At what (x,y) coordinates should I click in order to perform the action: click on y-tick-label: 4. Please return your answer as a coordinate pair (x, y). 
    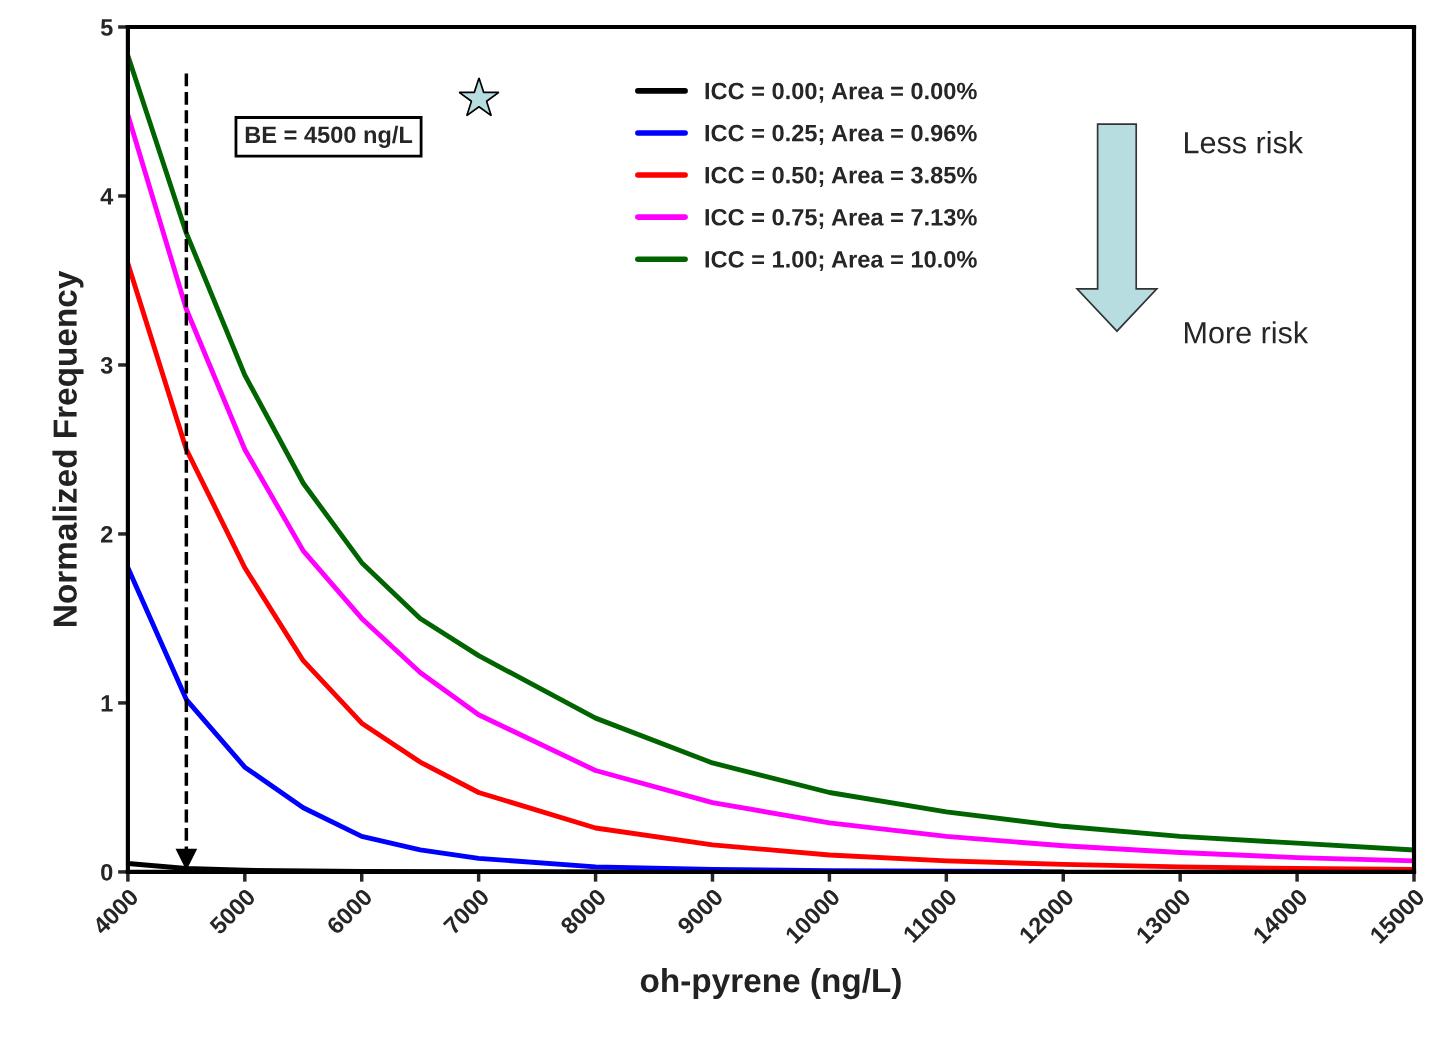
    Looking at the image, I should click on (107, 196).